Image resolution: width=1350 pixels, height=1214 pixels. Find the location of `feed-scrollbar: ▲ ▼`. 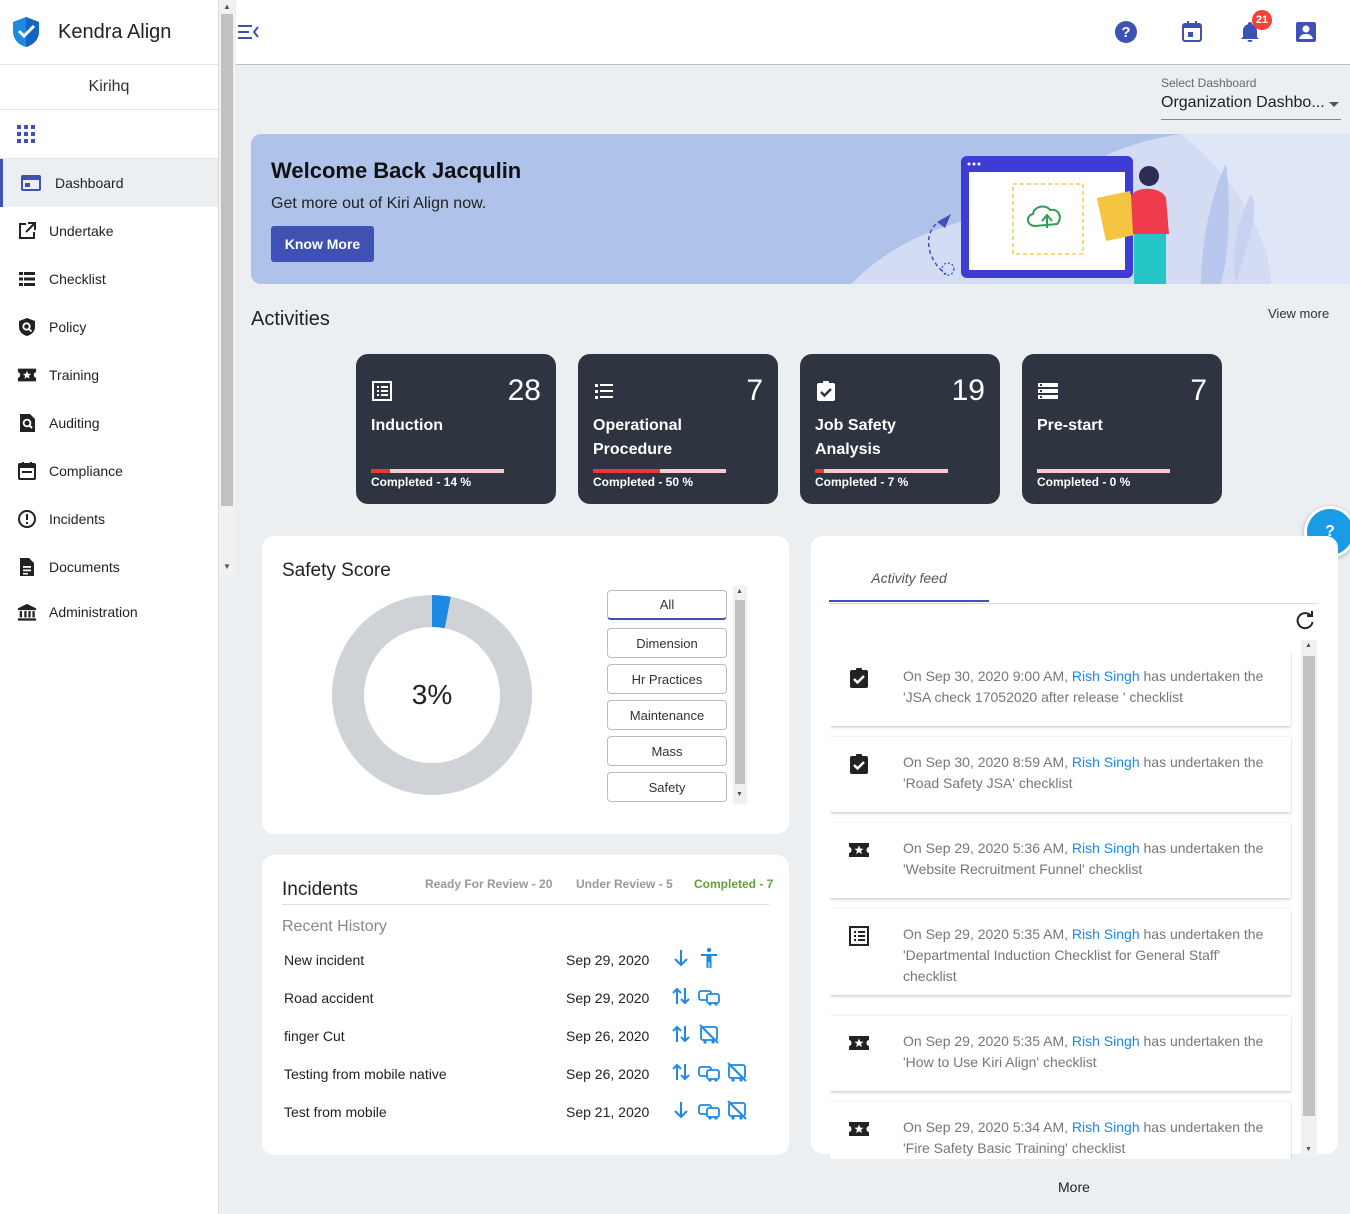

feed-scrollbar: ▲ ▼ is located at coordinates (1309, 899).